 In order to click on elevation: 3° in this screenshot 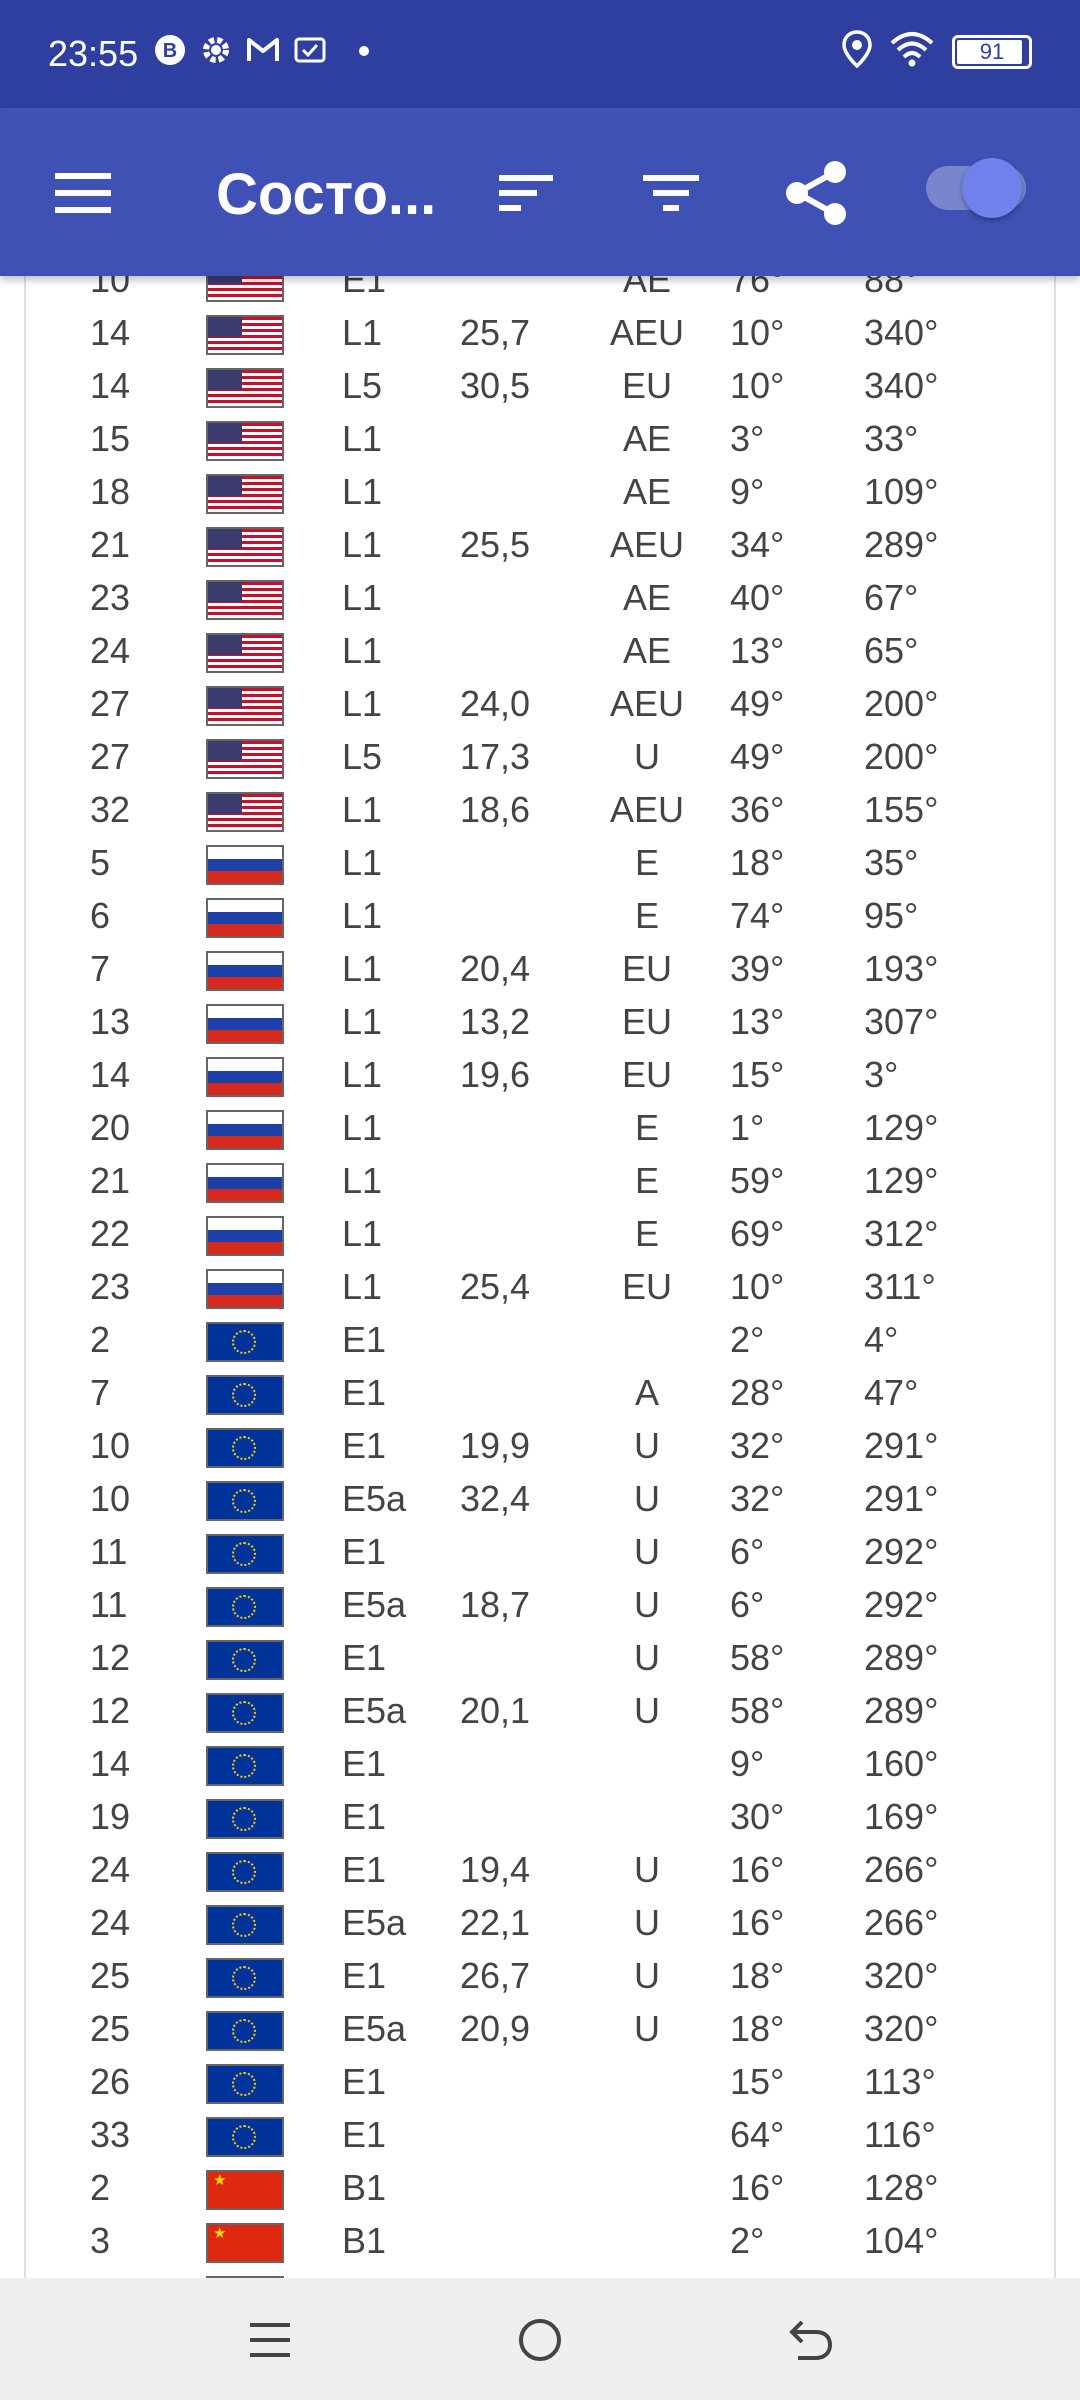, I will do `click(747, 438)`.